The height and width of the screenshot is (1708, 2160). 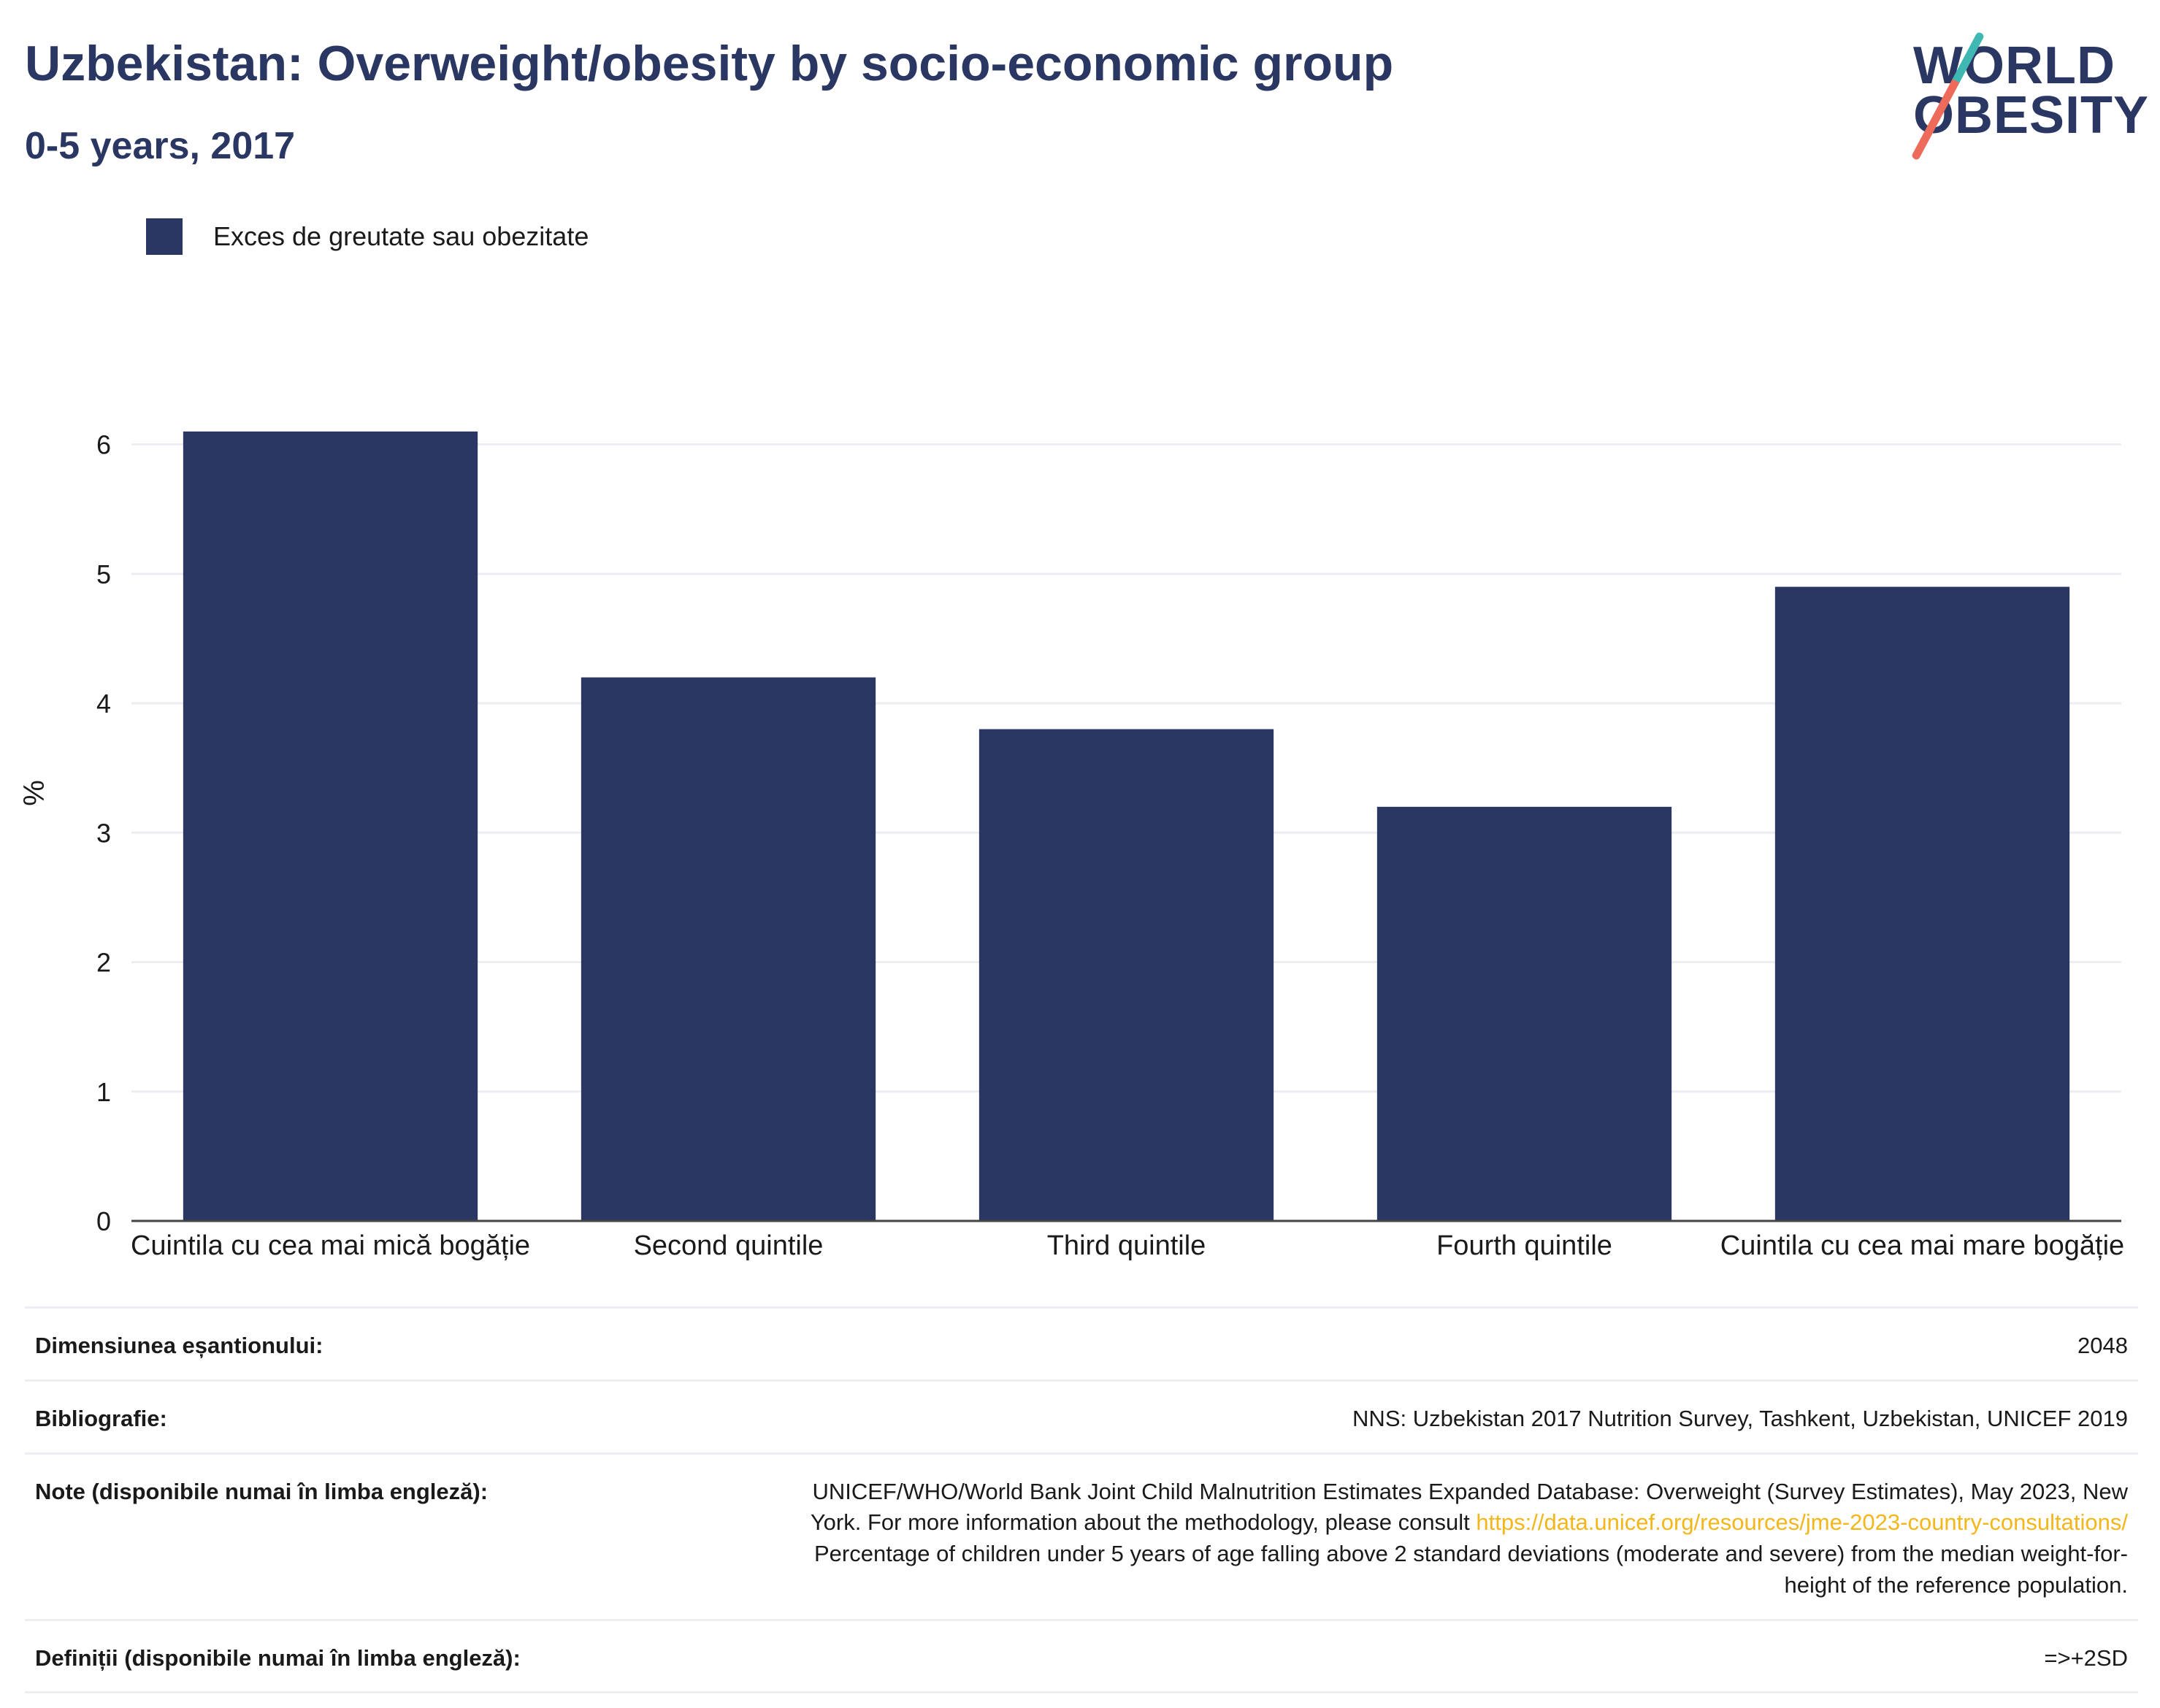 I want to click on y-tick-label: 2, so click(x=103, y=963).